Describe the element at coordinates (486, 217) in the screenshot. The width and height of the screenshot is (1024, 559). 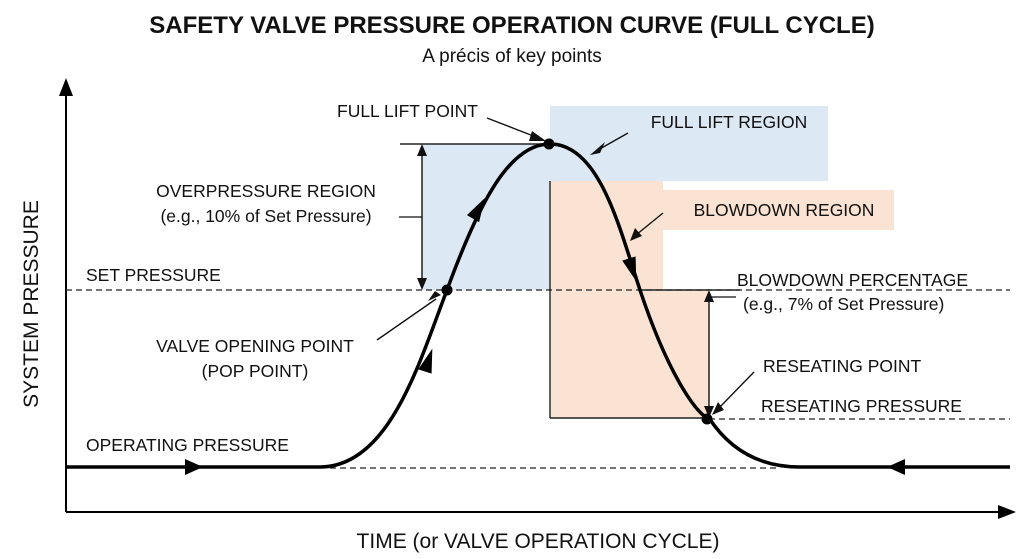
I see `overpressure-region-shade` at that location.